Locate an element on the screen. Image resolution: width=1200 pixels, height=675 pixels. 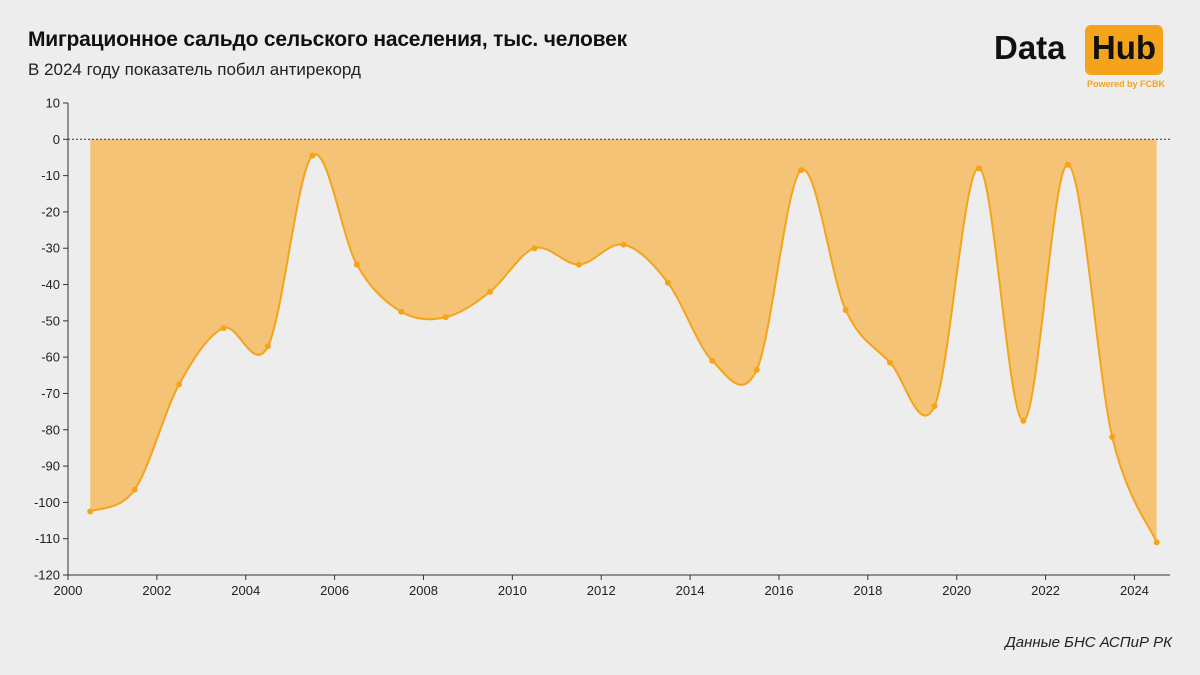
y-tick-label: -80 is located at coordinates (50, 429).